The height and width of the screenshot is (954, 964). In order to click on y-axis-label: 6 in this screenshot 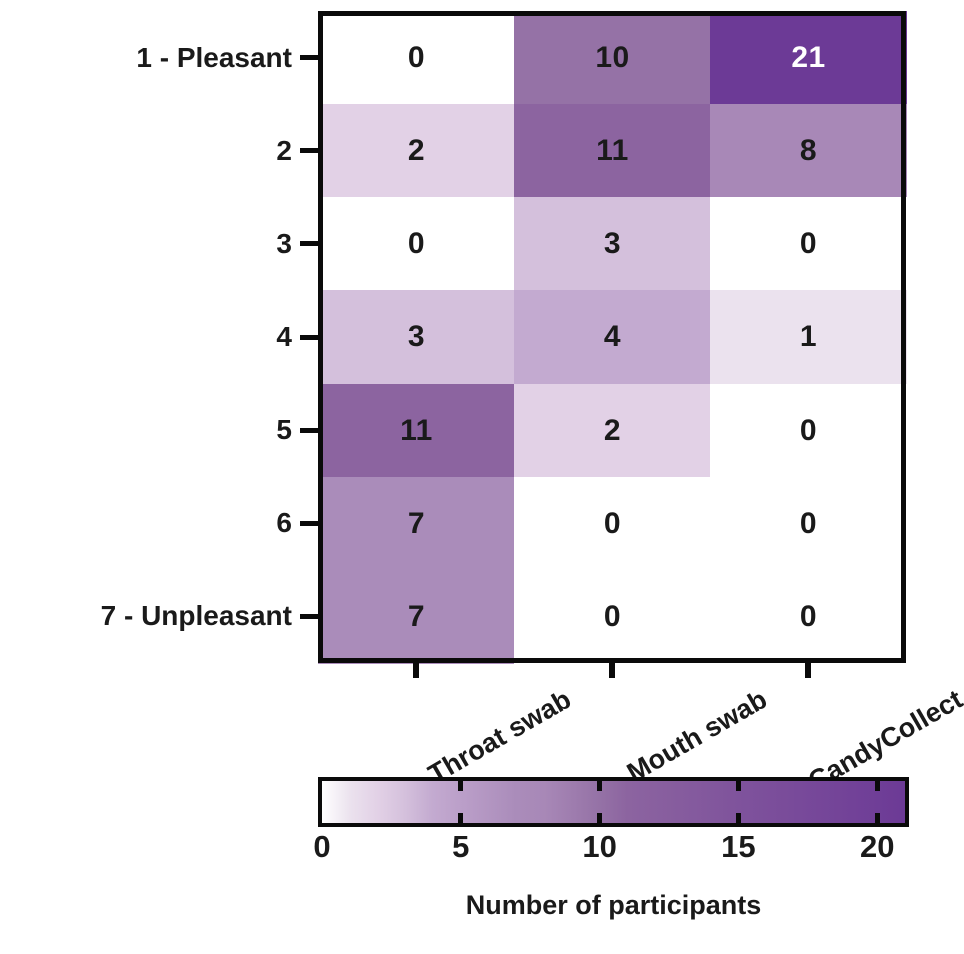, I will do `click(284, 523)`.